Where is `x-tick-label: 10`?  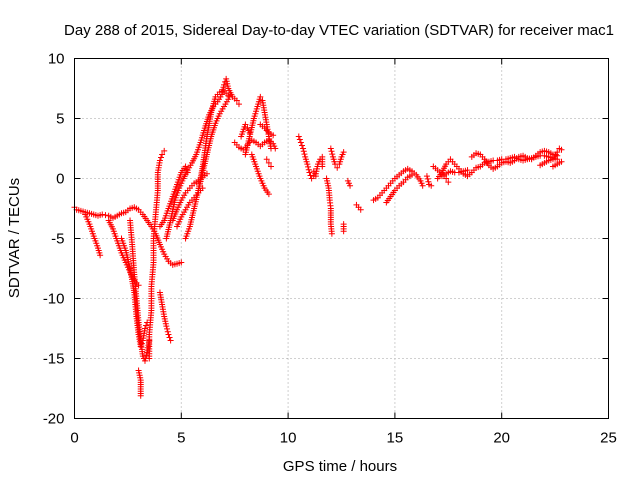
x-tick-label: 10 is located at coordinates (288, 438).